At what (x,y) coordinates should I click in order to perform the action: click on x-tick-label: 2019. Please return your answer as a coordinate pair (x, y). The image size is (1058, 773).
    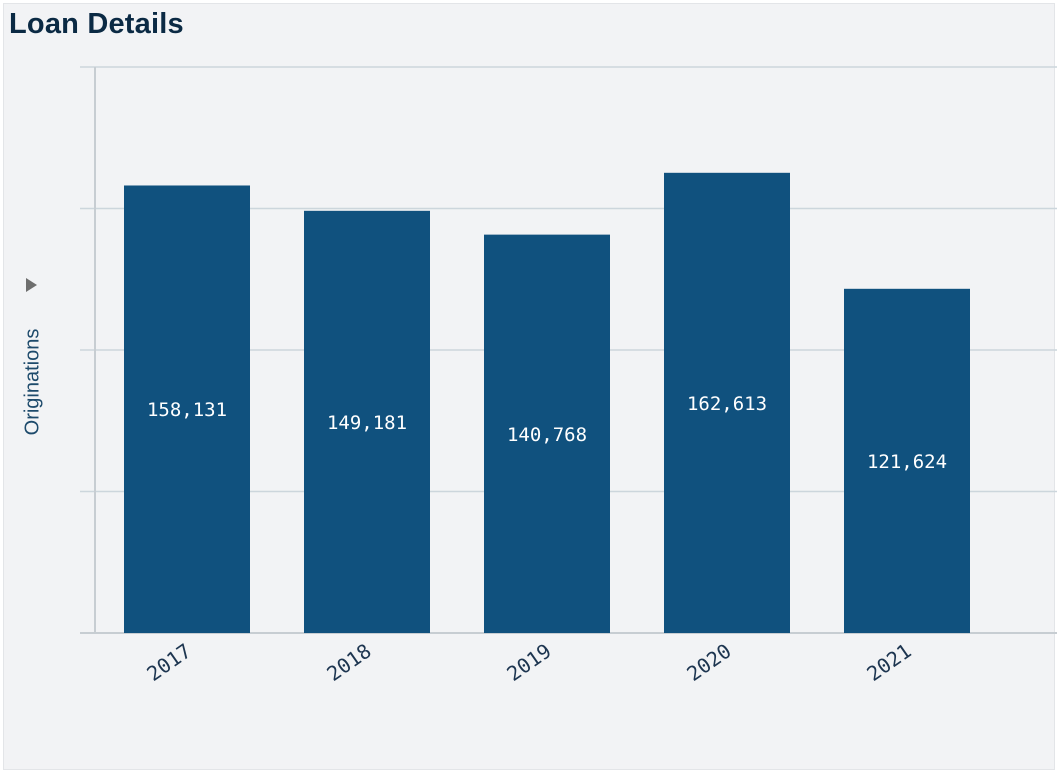
    Looking at the image, I should click on (528, 662).